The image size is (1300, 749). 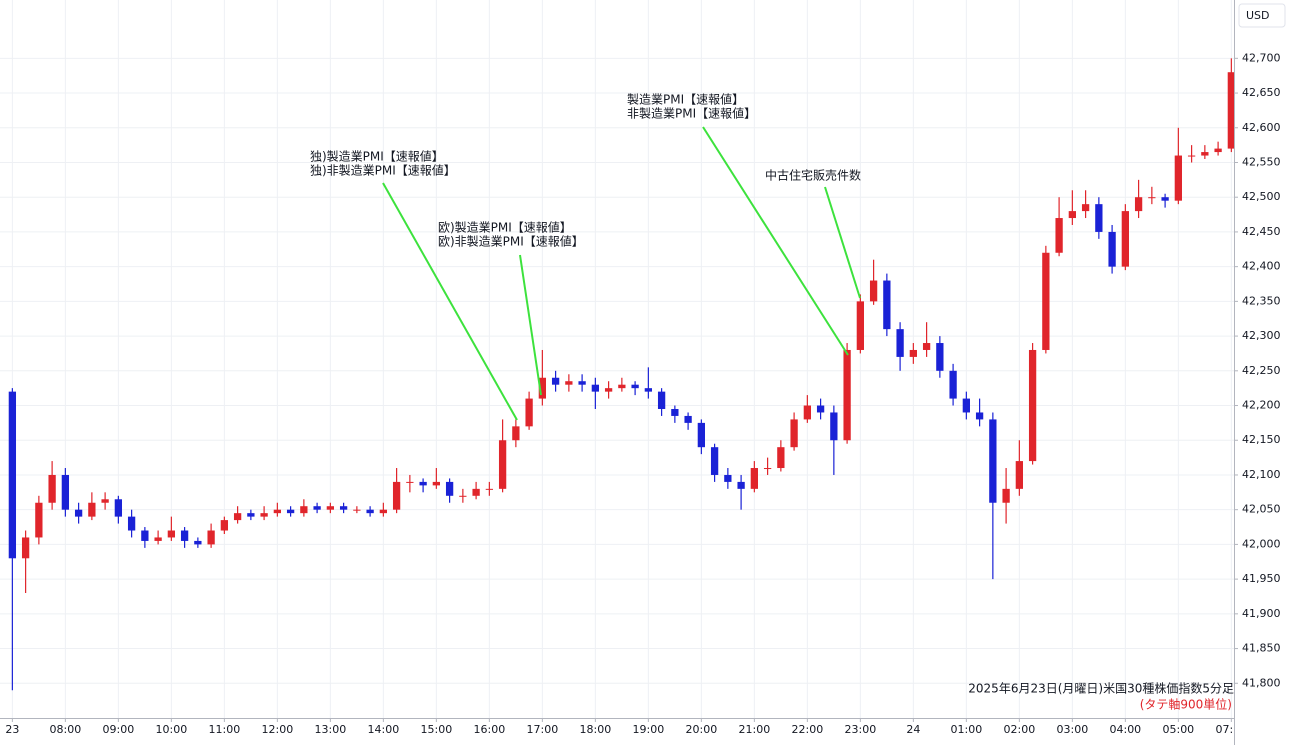 What do you see at coordinates (1261, 57) in the screenshot?
I see `y-tick-label: 42,700` at bounding box center [1261, 57].